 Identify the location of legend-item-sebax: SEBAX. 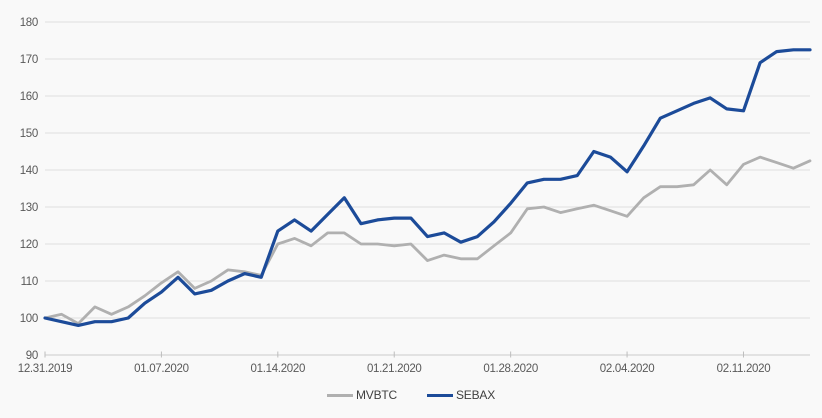
(461, 395).